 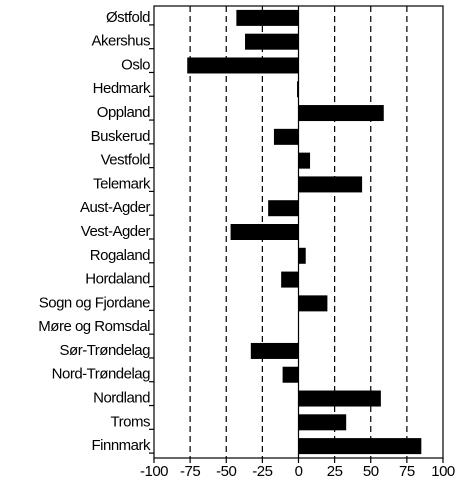 What do you see at coordinates (128, 17) in the screenshot?
I see `y-tick-label: Østfold` at bounding box center [128, 17].